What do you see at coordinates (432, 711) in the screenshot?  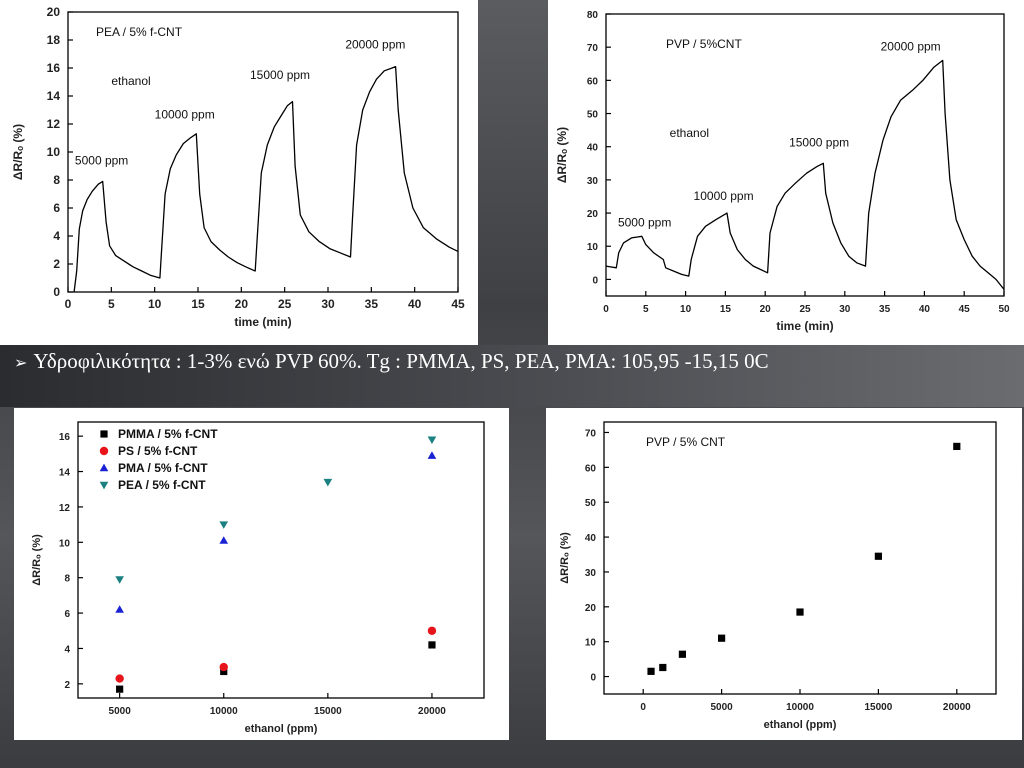 I see `x-tick-label: 20000` at bounding box center [432, 711].